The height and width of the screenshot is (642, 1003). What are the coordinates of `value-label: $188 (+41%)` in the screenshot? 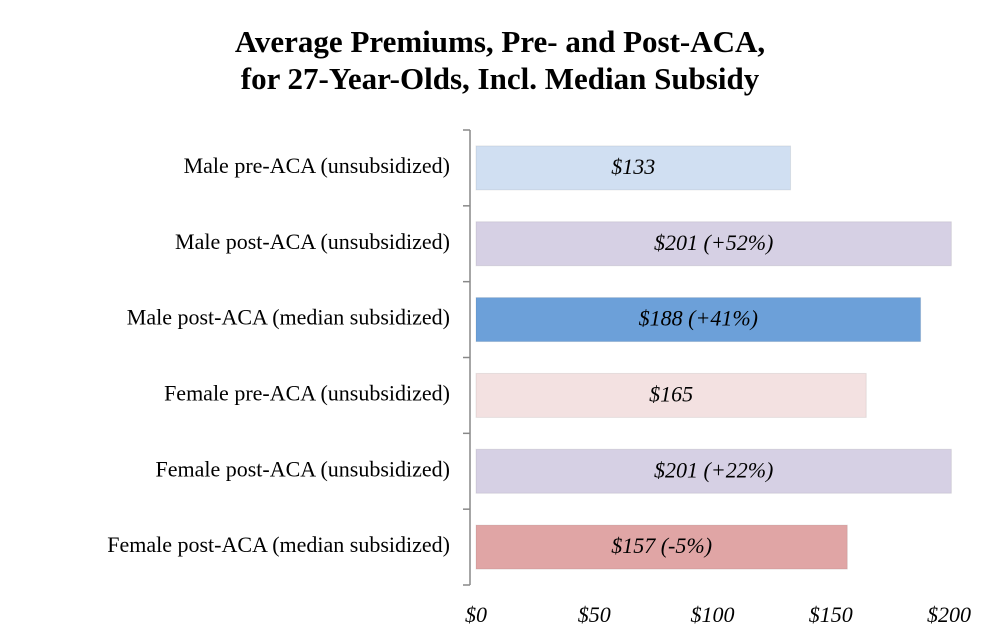 It's located at (698, 318).